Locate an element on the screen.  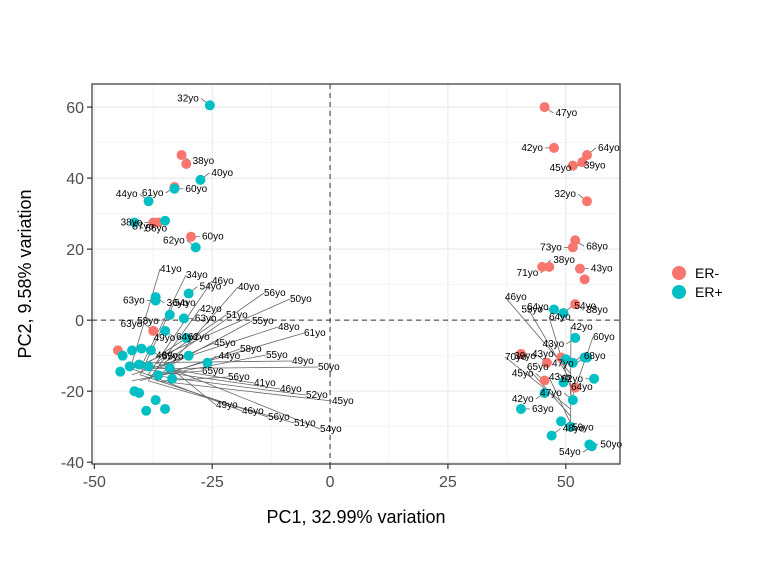
x-axis-ticks: -50 -25 0 25 50 is located at coordinates (329, 477).